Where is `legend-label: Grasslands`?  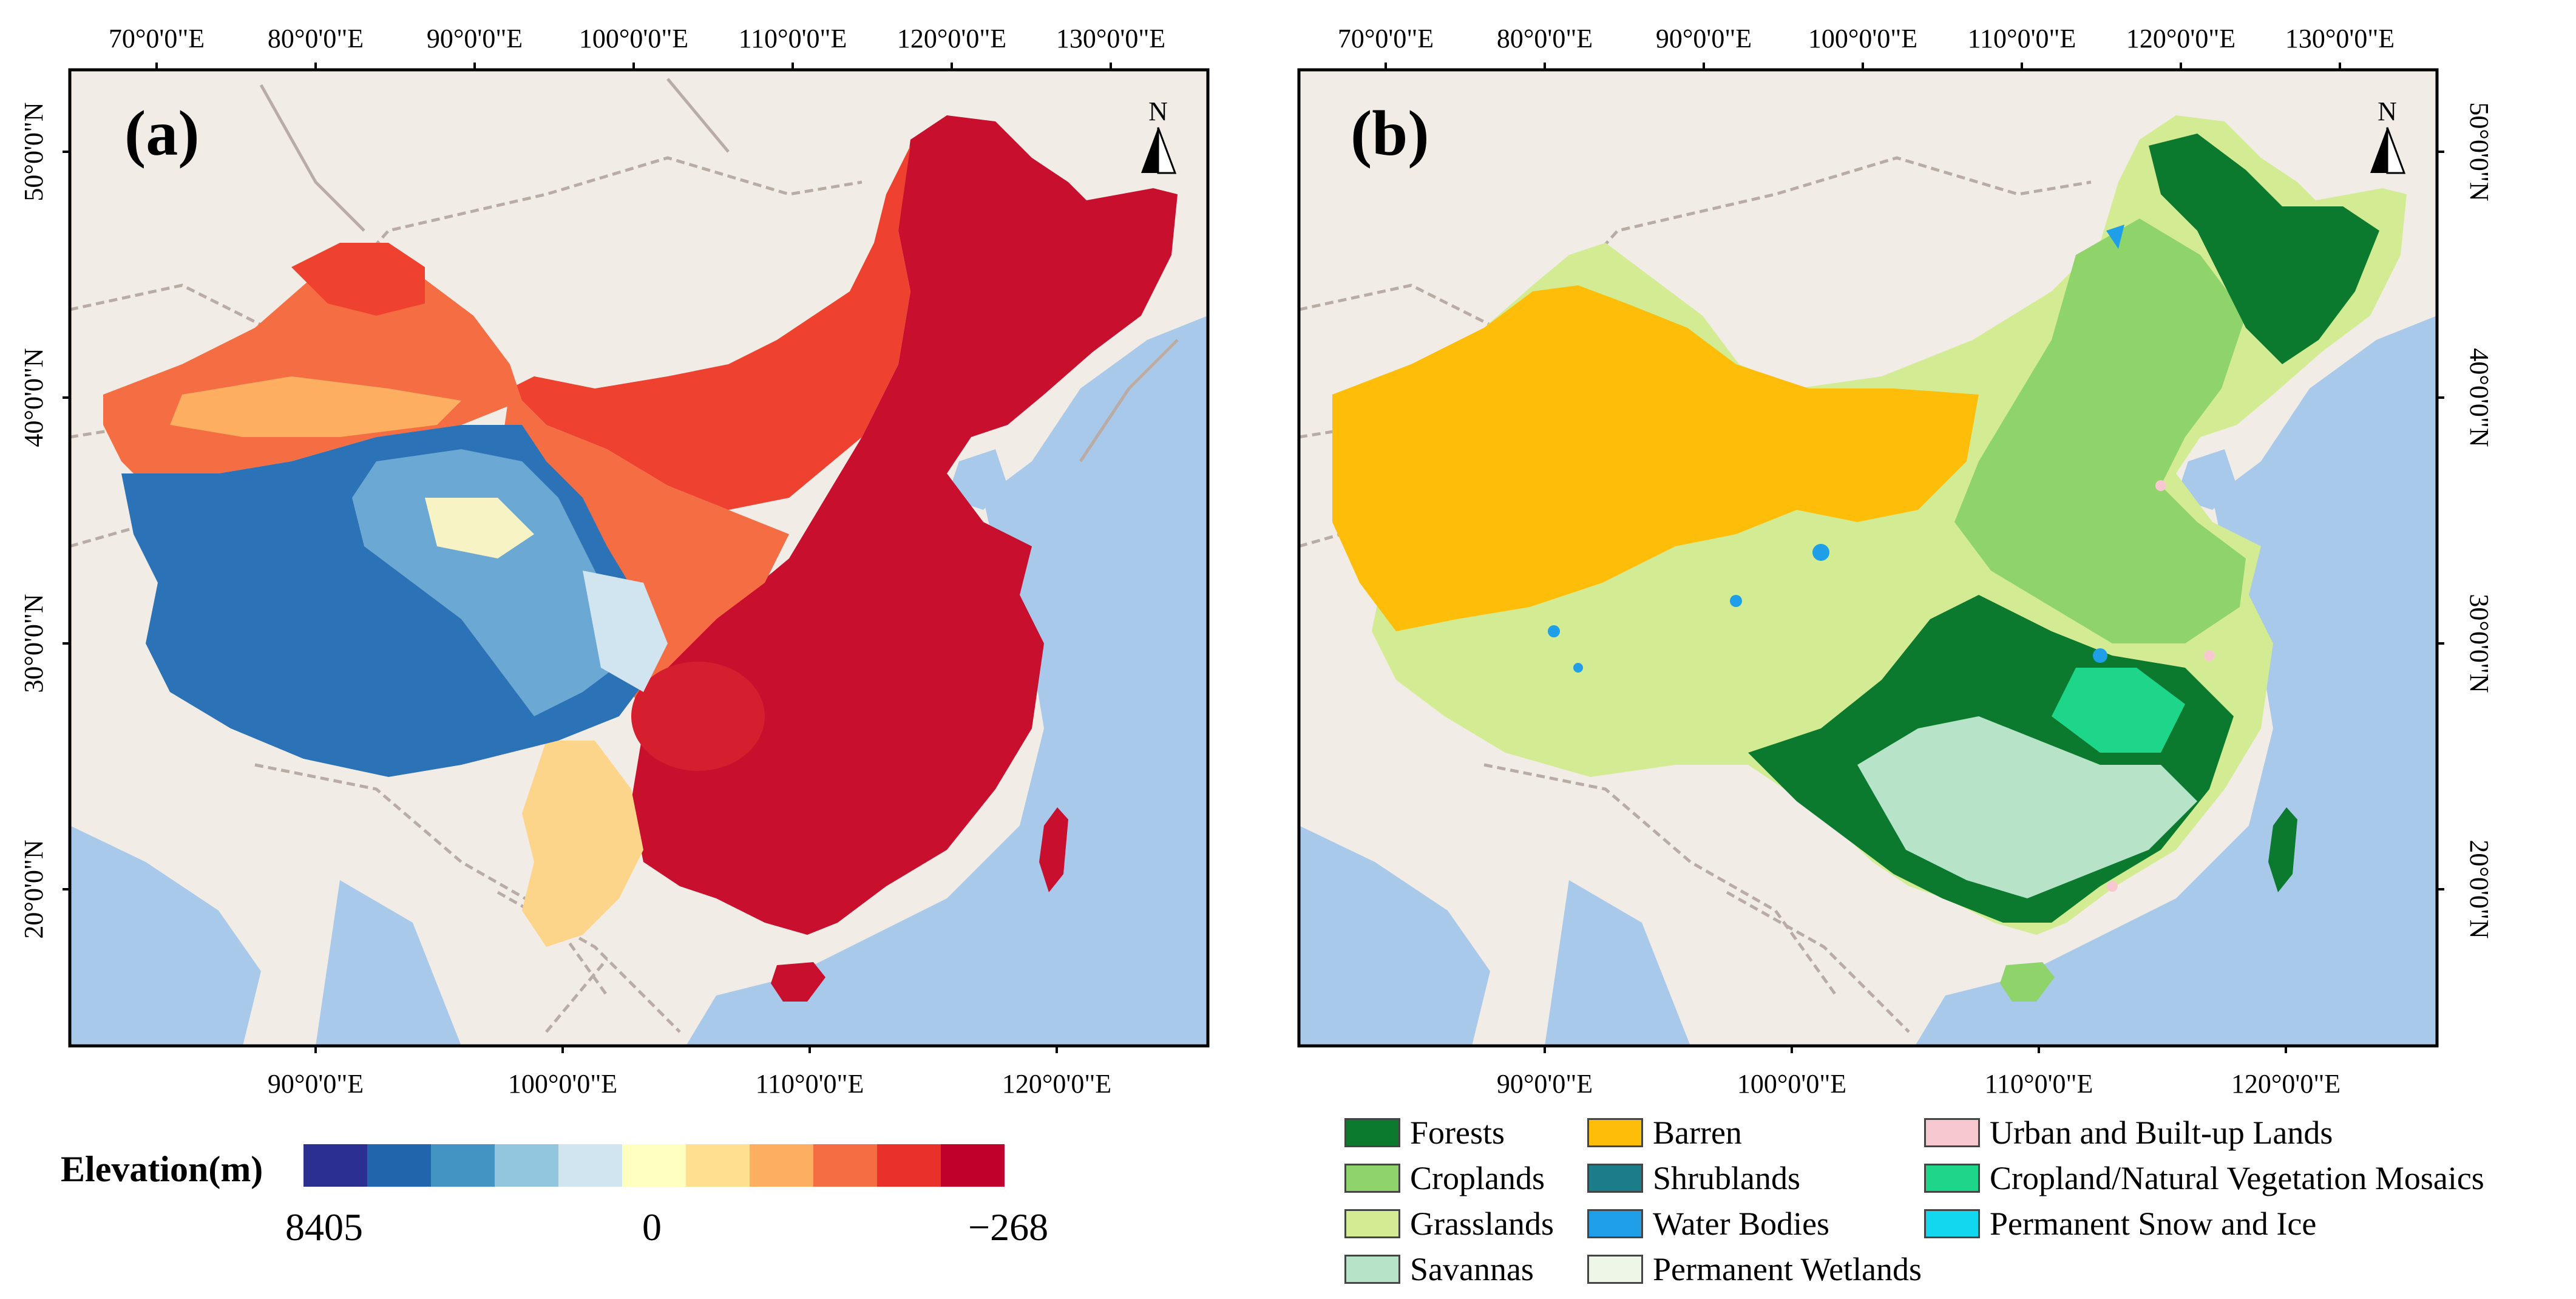 legend-label: Grasslands is located at coordinates (1482, 1224).